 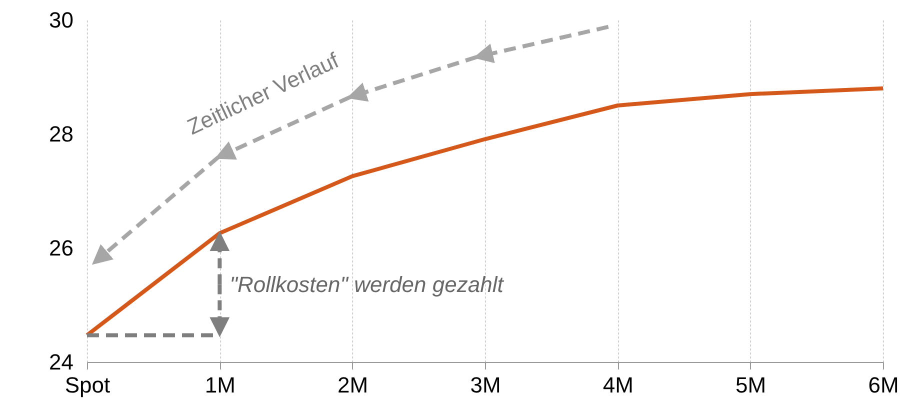 I want to click on x-tick-label: 5M, so click(x=751, y=385).